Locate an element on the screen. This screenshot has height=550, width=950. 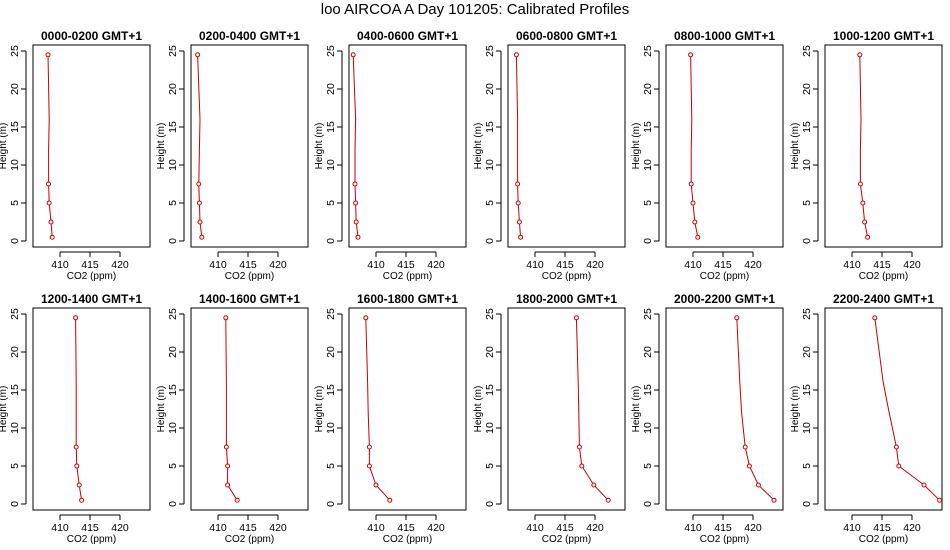
panel-6-y-tick-label: 15 is located at coordinates (807, 127).